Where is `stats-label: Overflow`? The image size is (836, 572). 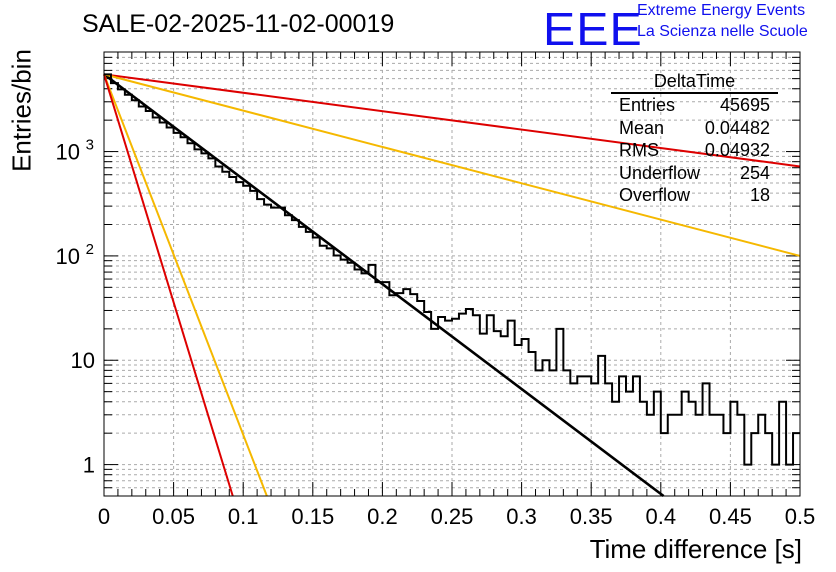 stats-label: Overflow is located at coordinates (655, 195).